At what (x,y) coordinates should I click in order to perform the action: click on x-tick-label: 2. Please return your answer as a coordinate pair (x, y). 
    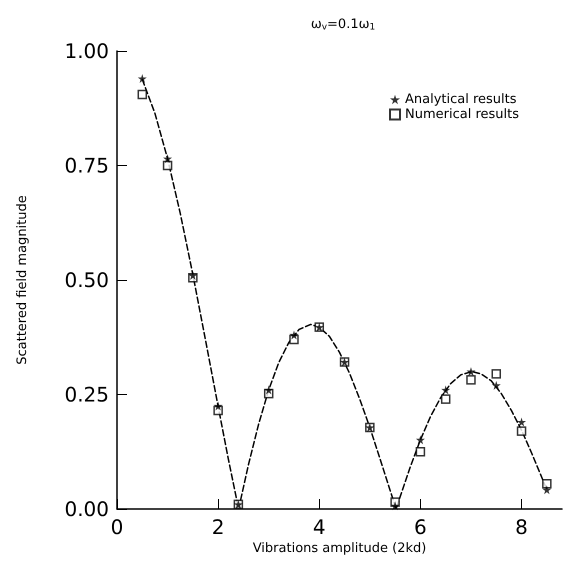
    Looking at the image, I should click on (218, 527).